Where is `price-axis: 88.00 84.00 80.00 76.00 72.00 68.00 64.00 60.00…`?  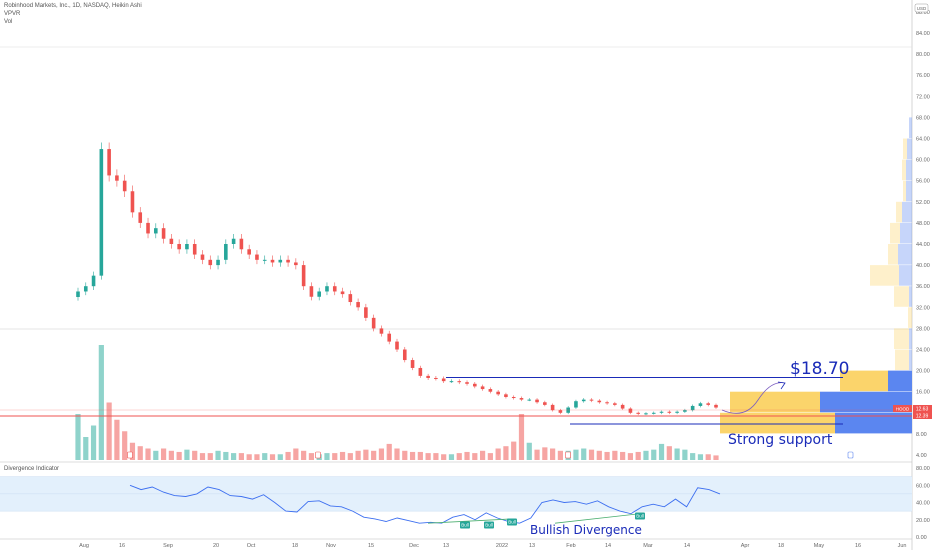 price-axis: 88.00 84.00 80.00 76.00 72.00 68.00 64.00 60.00… is located at coordinates (923, 234).